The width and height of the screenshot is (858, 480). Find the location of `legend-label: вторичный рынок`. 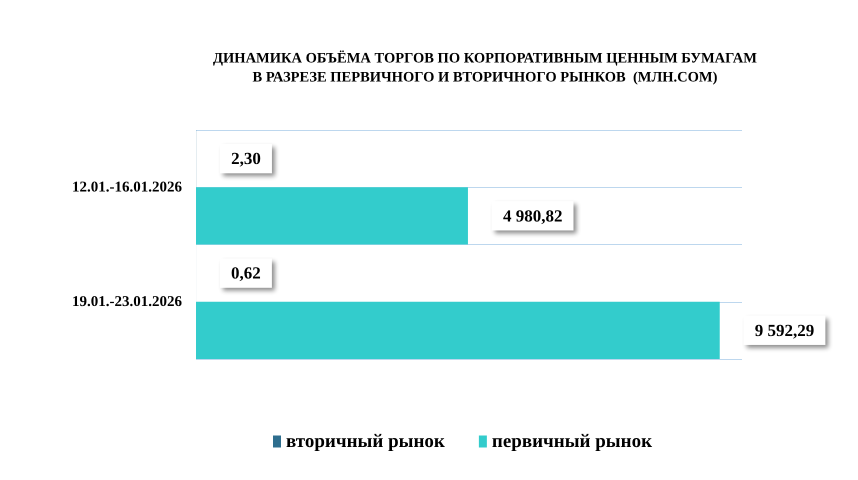

legend-label: вторичный рынок is located at coordinates (365, 441).